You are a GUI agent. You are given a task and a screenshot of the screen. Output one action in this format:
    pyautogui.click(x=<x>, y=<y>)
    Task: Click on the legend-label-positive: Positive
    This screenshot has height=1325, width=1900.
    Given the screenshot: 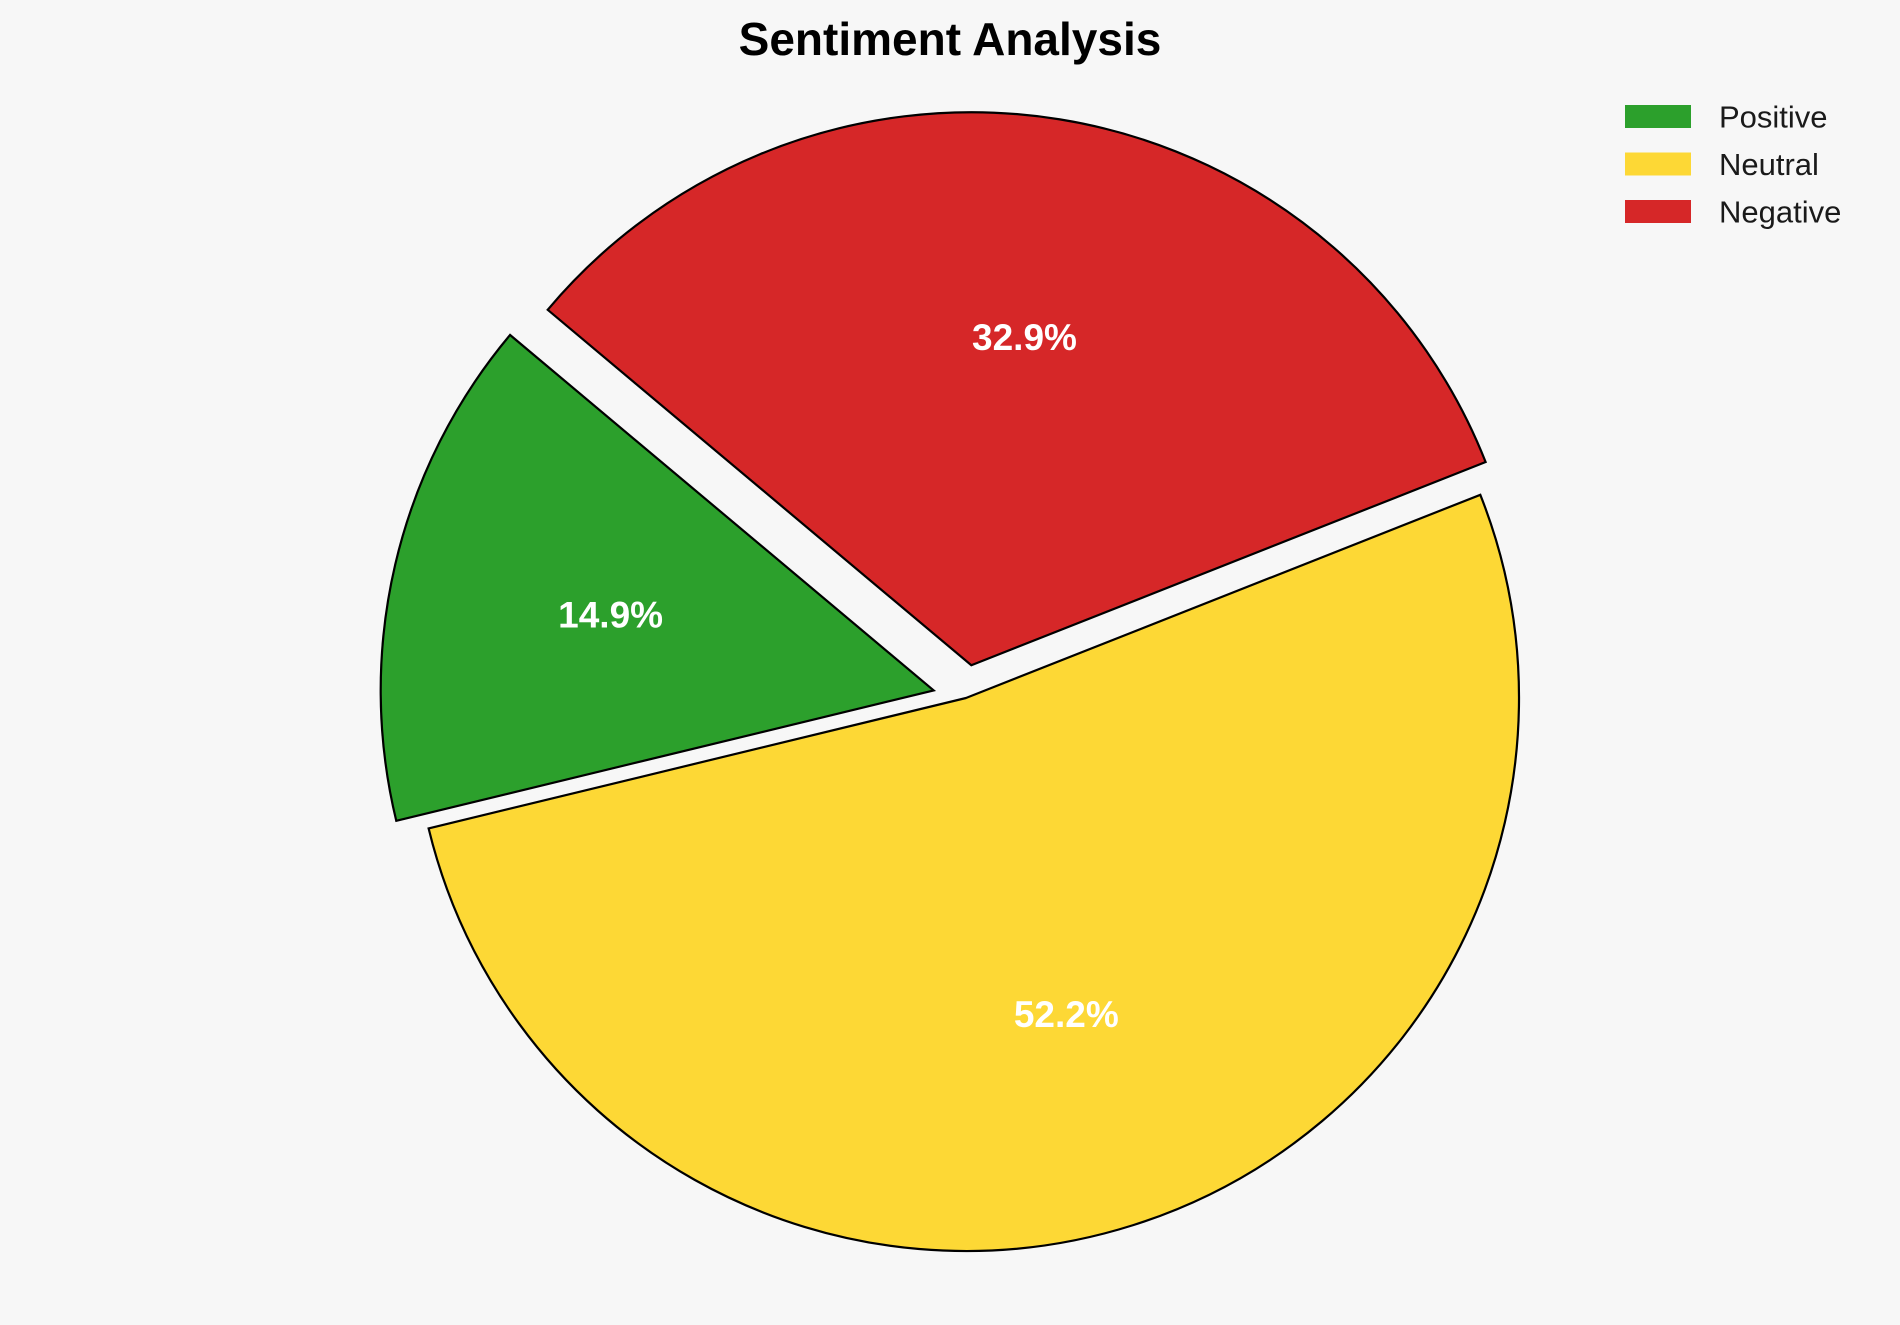 What is the action you would take?
    pyautogui.click(x=1773, y=117)
    